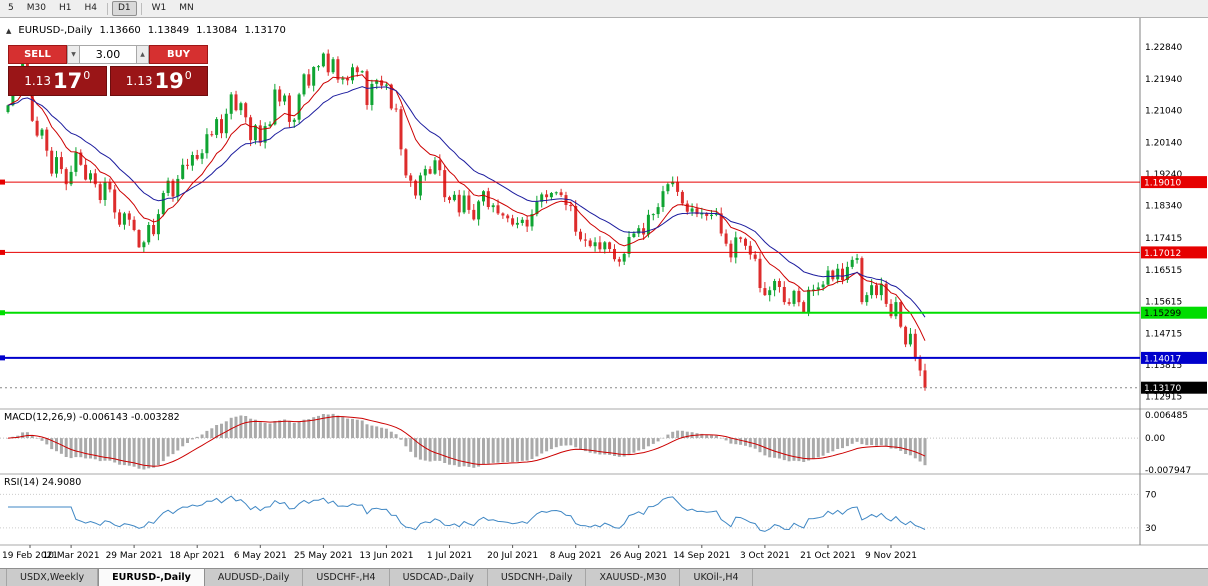 This screenshot has width=1208, height=586. What do you see at coordinates (386, 556) in the screenshot?
I see `svg-text: 13 Jun 2021` at bounding box center [386, 556].